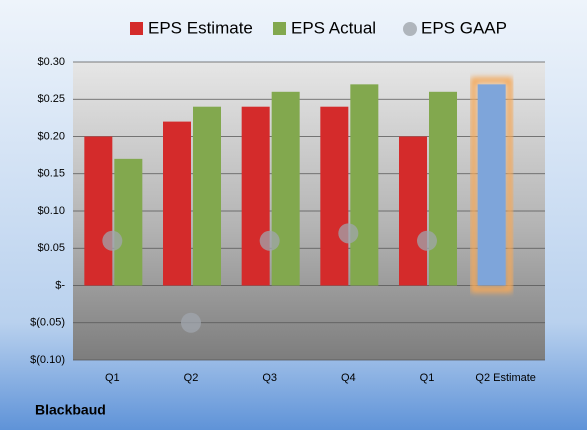  I want to click on x-tick-label: Q3, so click(269, 378).